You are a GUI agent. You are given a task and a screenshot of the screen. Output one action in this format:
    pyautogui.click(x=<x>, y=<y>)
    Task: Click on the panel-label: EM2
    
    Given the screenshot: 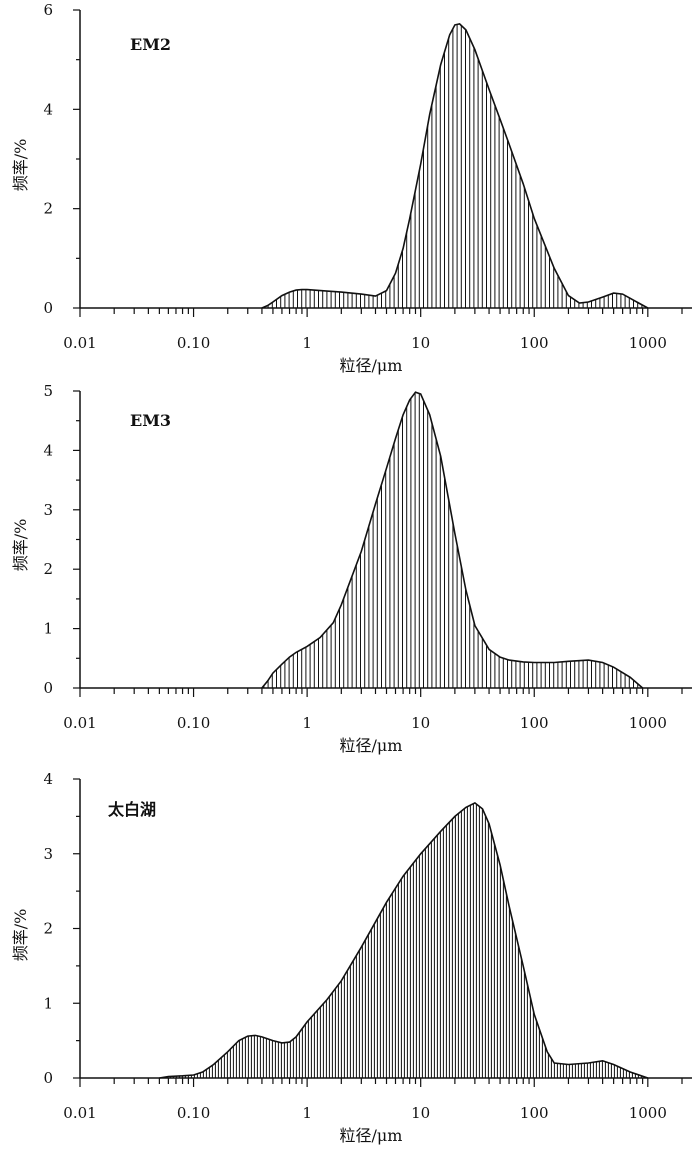 What is the action you would take?
    pyautogui.click(x=150, y=44)
    